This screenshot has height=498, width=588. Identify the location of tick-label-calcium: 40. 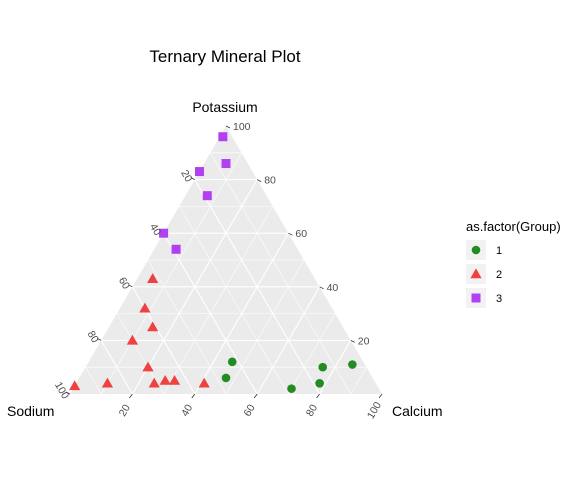
(187, 410).